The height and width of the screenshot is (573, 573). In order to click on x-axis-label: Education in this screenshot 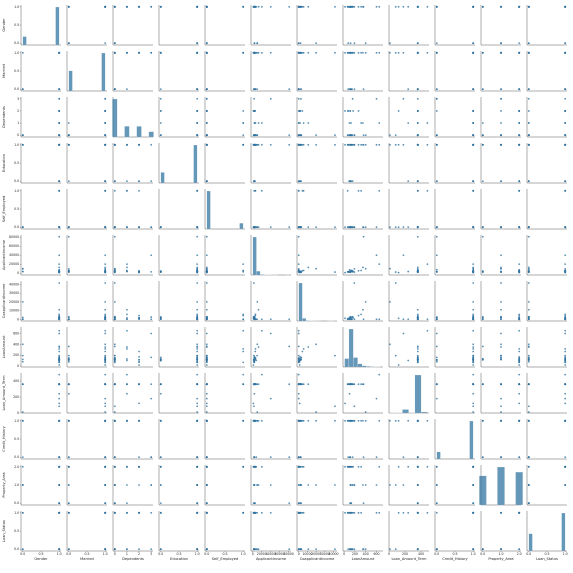, I will do `click(179, 559)`.